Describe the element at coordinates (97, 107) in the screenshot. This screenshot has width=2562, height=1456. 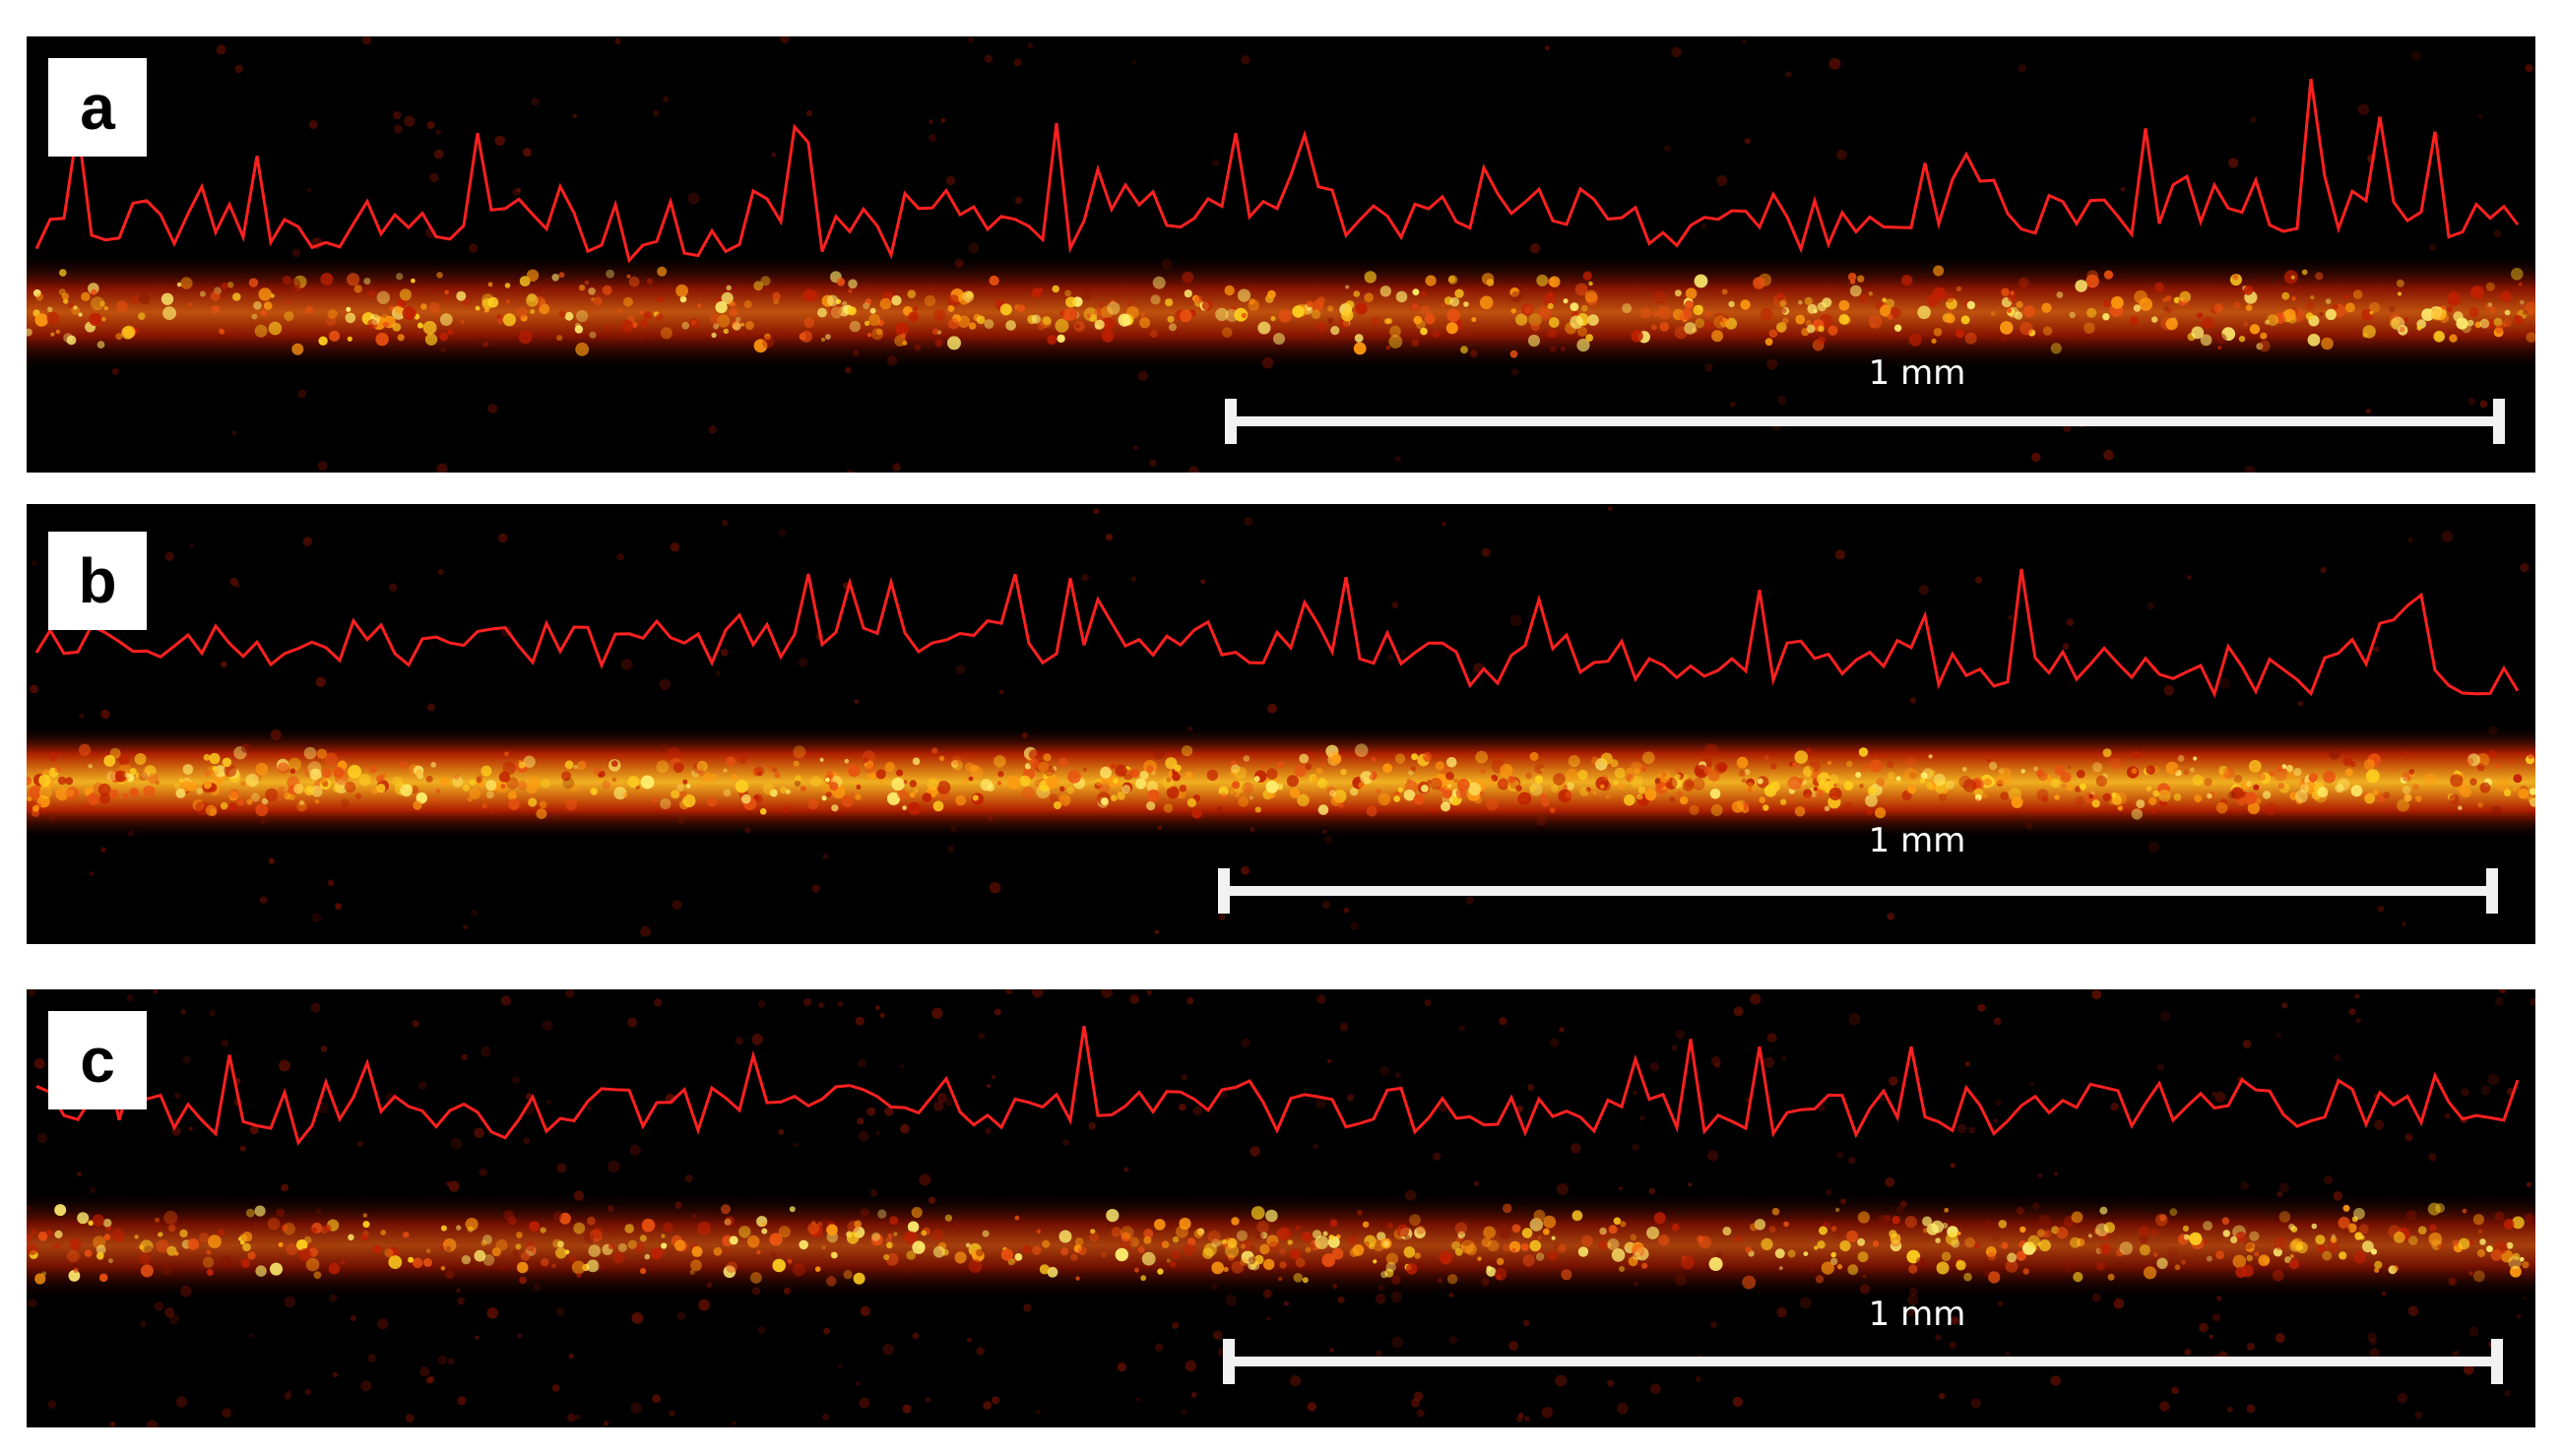
I see `panel-label: a` at that location.